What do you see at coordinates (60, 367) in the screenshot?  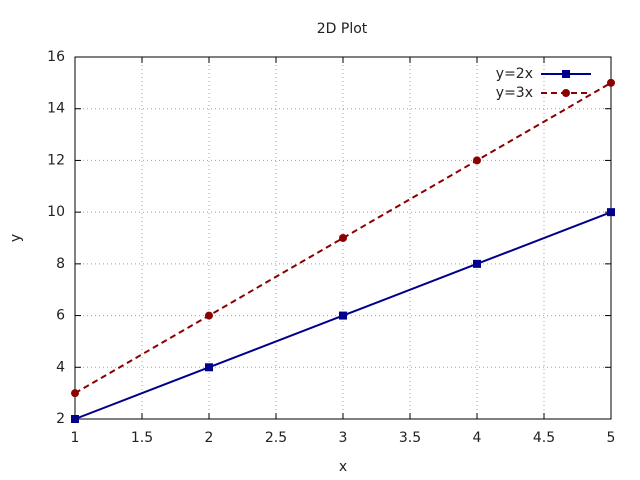 I see `y-tick-label: 4` at bounding box center [60, 367].